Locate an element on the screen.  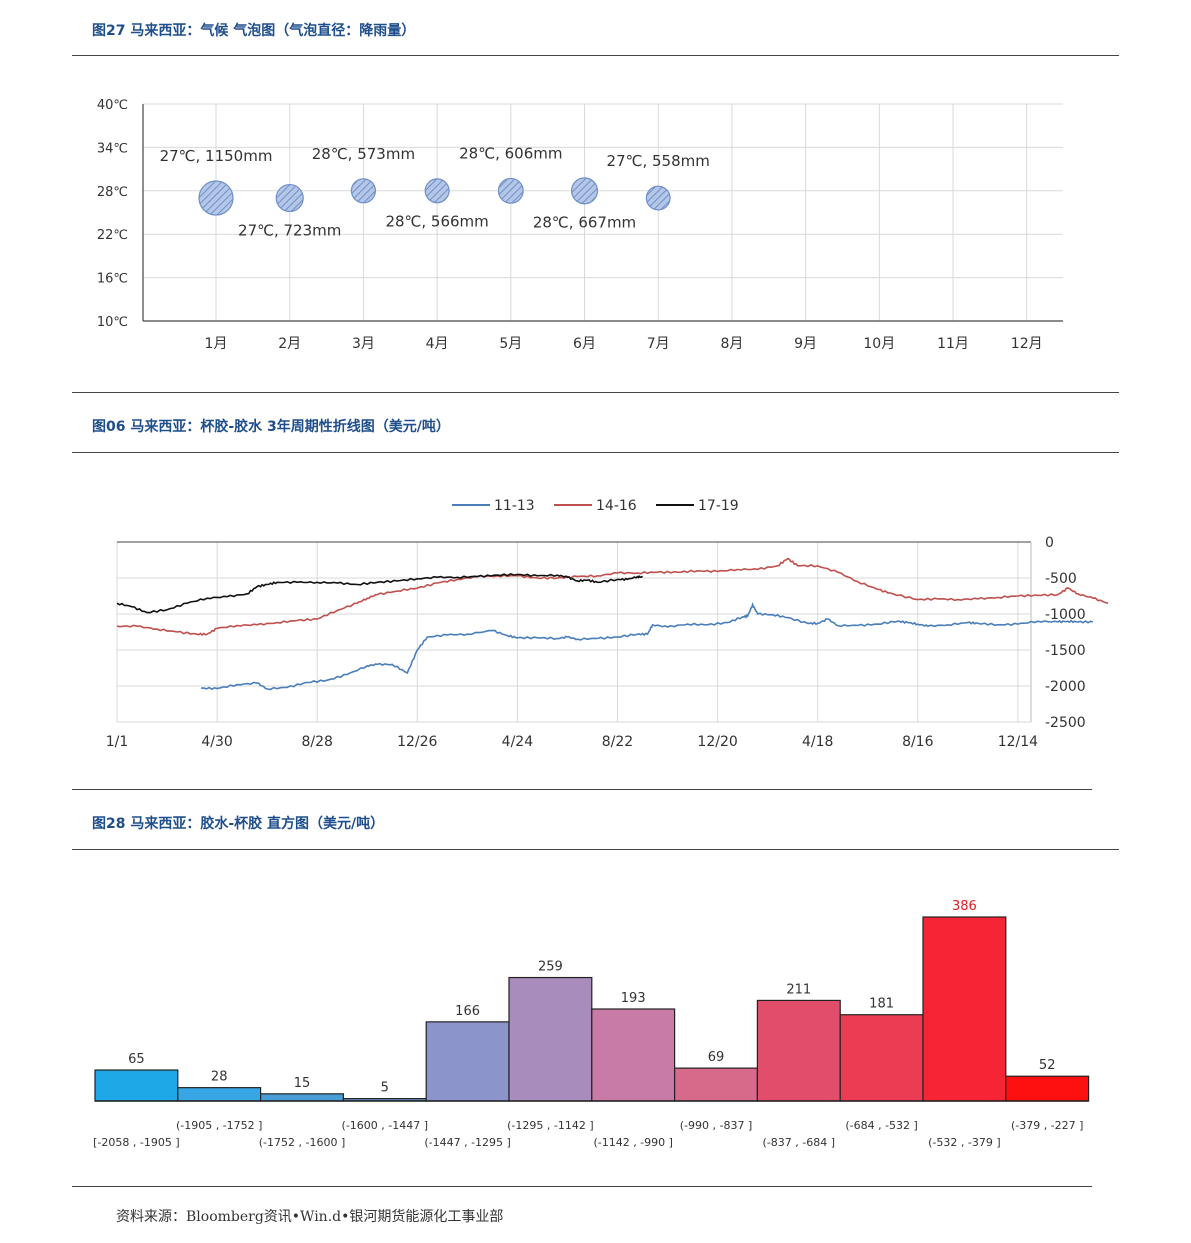
bin-label: (-1142 , -990 ] is located at coordinates (633, 1142).